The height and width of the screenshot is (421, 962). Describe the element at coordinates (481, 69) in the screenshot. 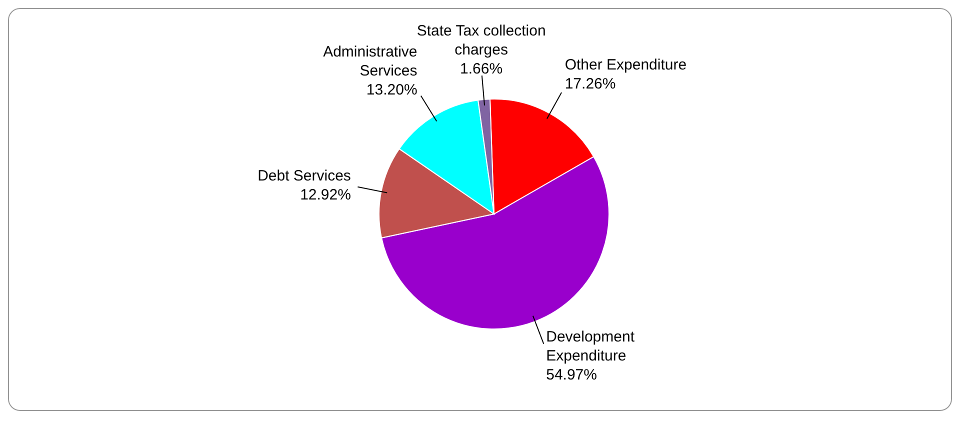

I see `data-label: 1.66%` at that location.